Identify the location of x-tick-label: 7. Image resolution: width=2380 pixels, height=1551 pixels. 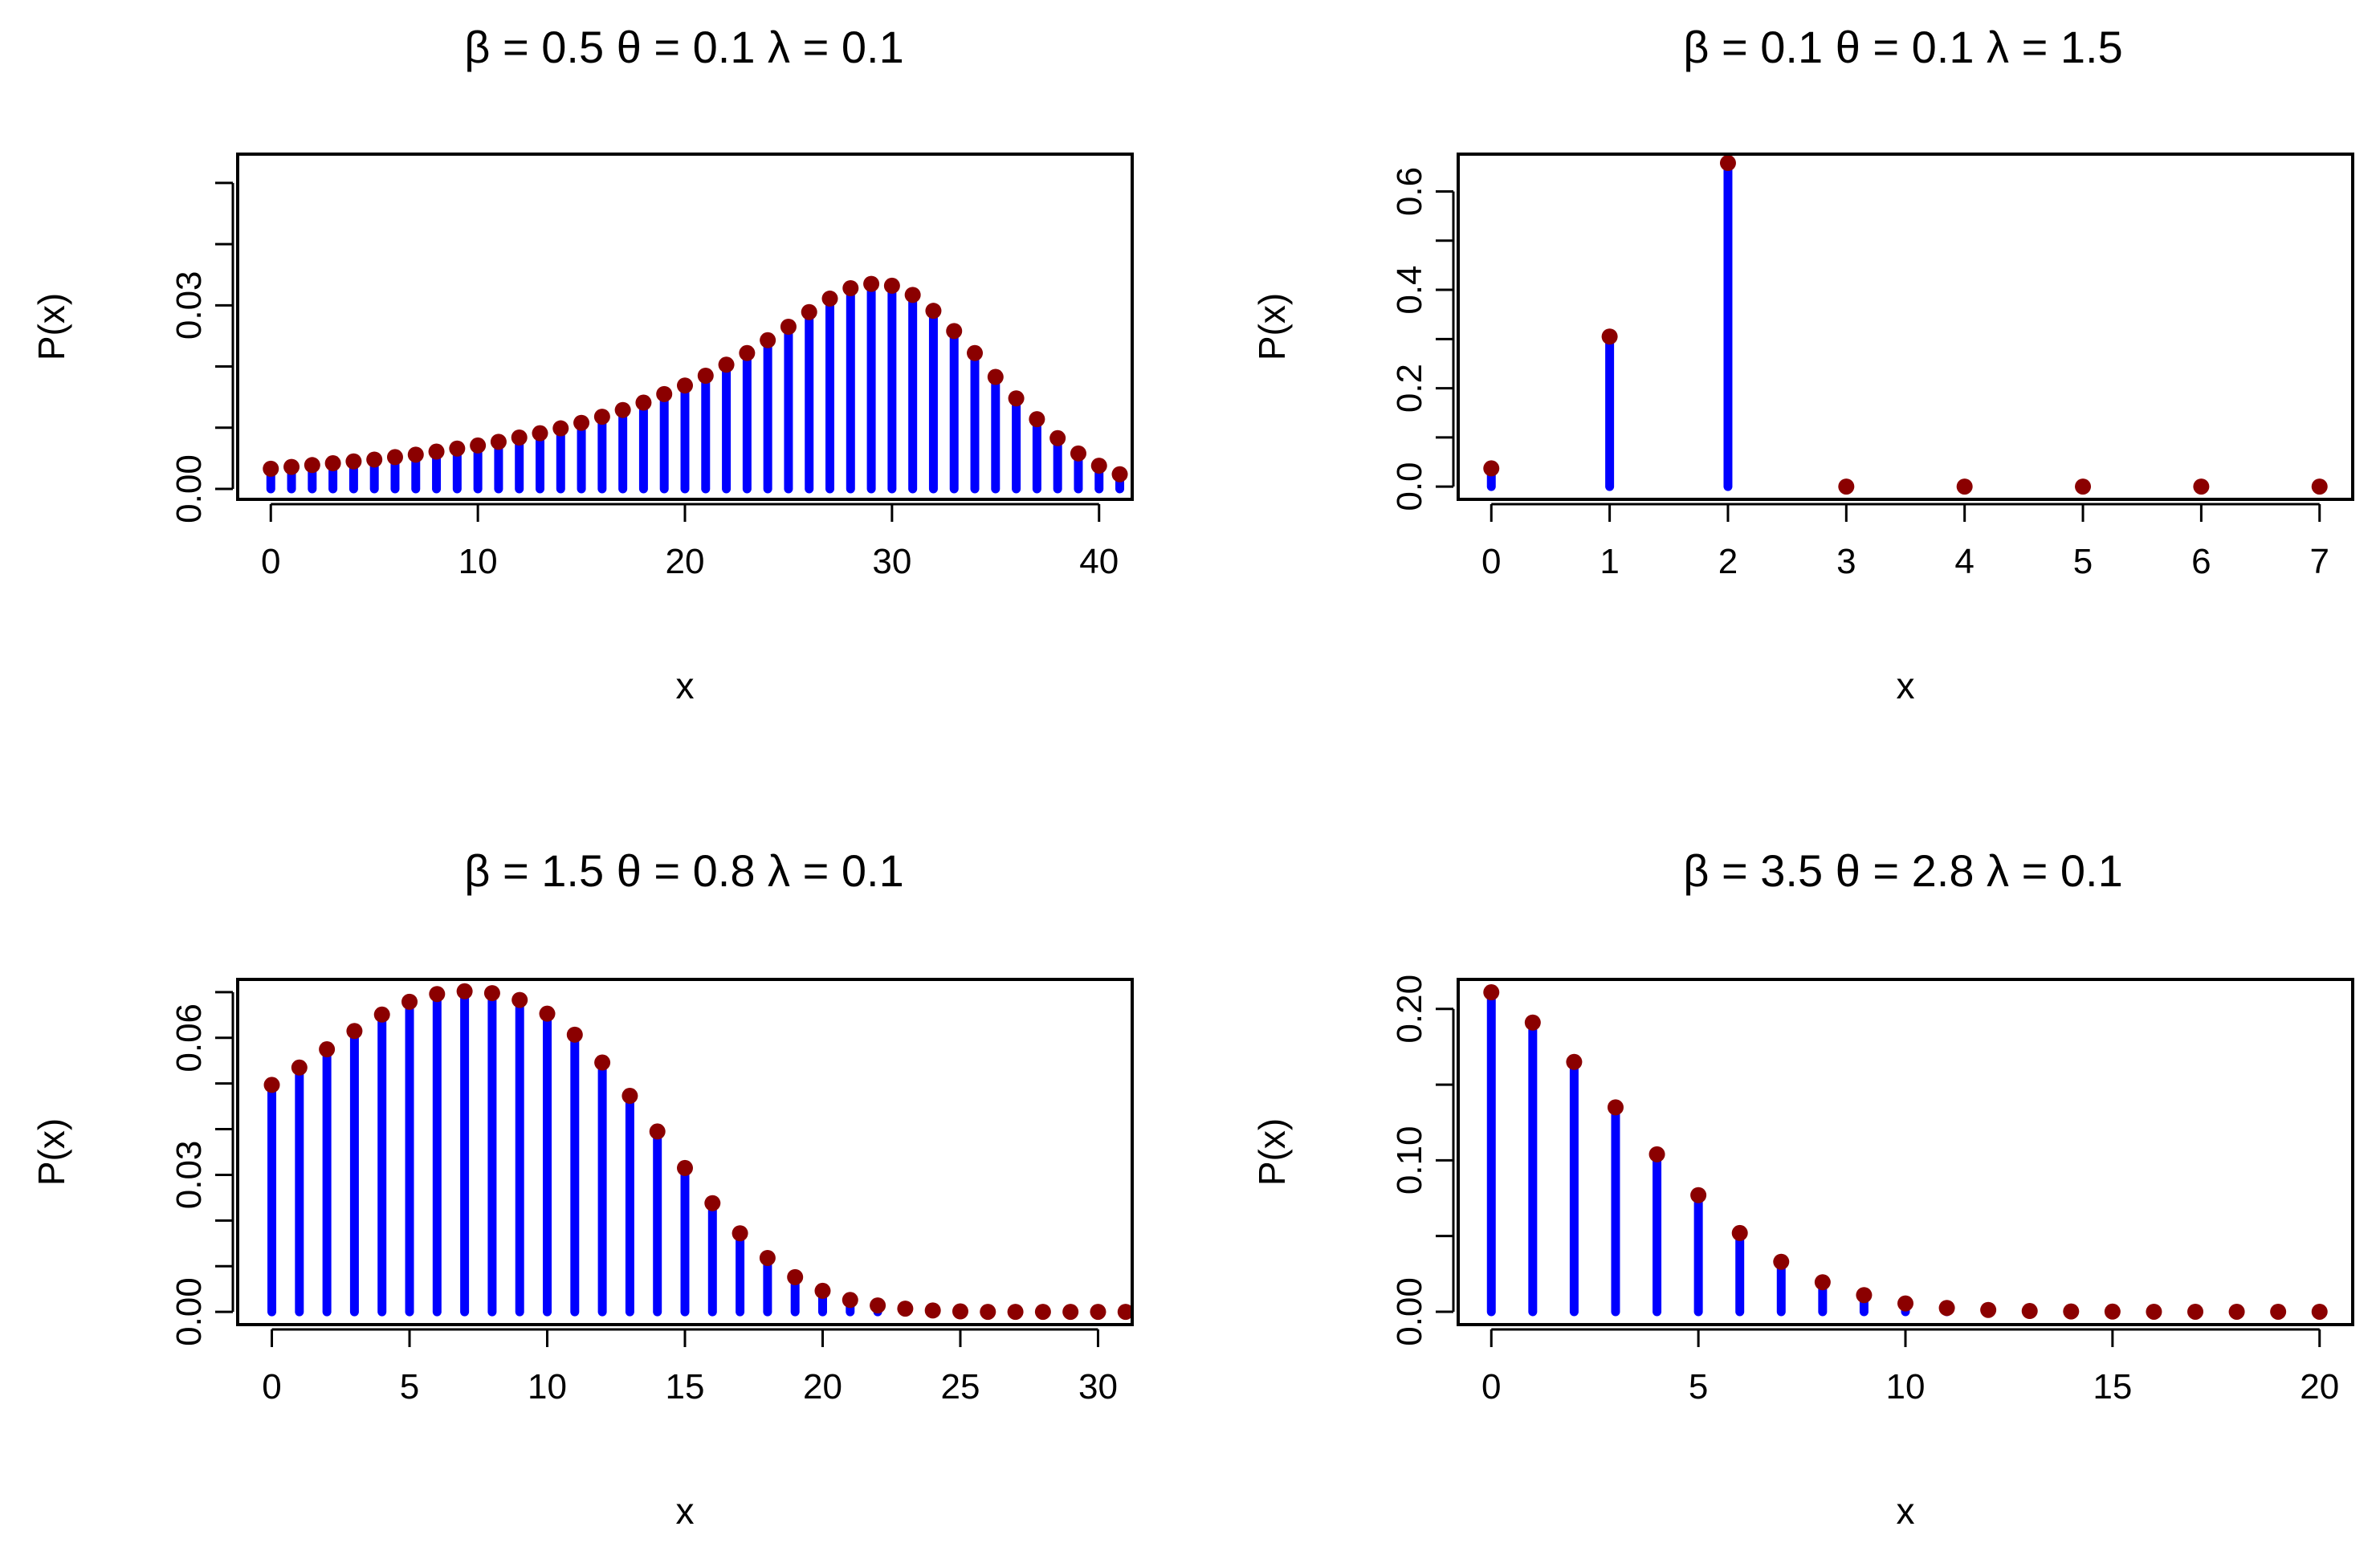
(2319, 561).